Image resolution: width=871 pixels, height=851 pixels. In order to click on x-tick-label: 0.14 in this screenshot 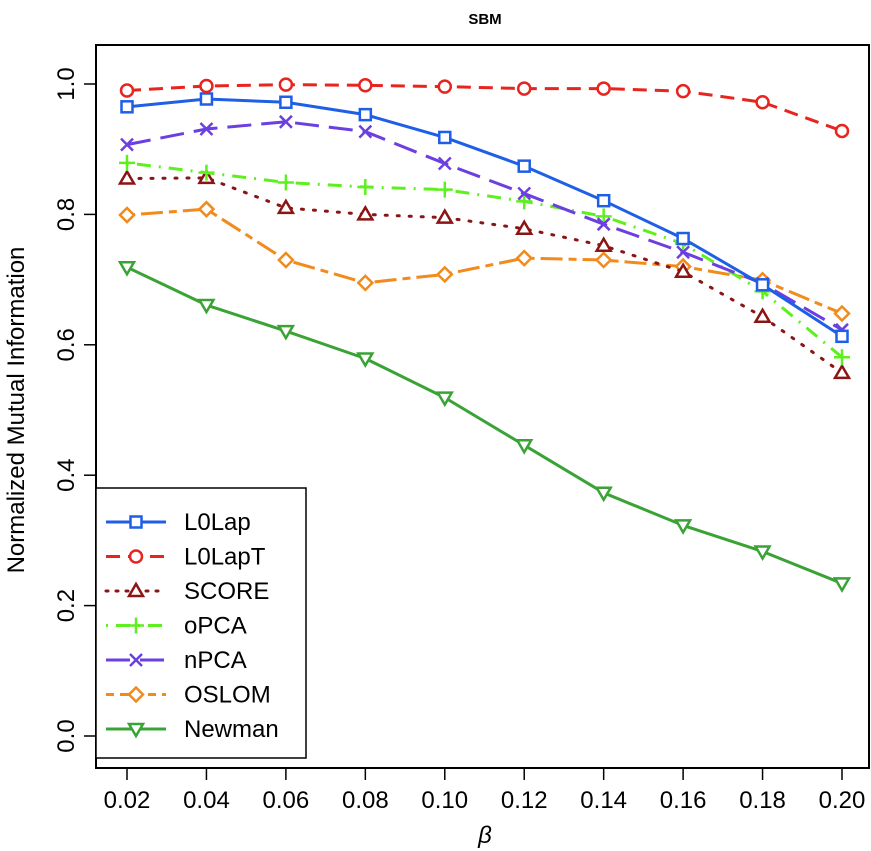, I will do `click(603, 800)`.